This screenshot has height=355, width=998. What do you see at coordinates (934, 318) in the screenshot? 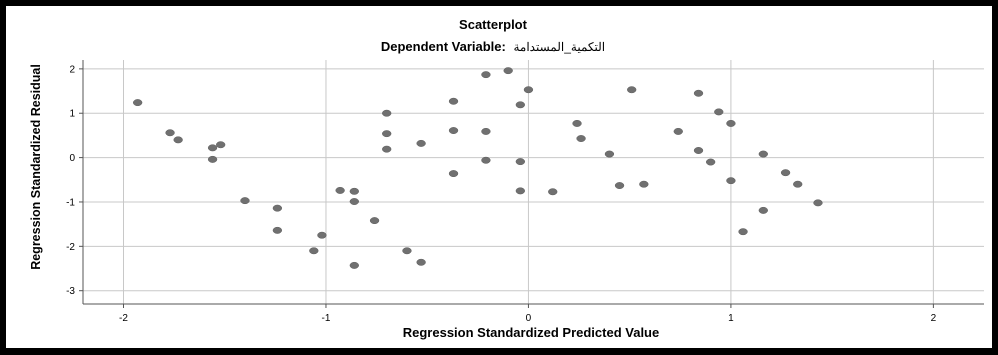
I see `x-tick-label: 2` at bounding box center [934, 318].